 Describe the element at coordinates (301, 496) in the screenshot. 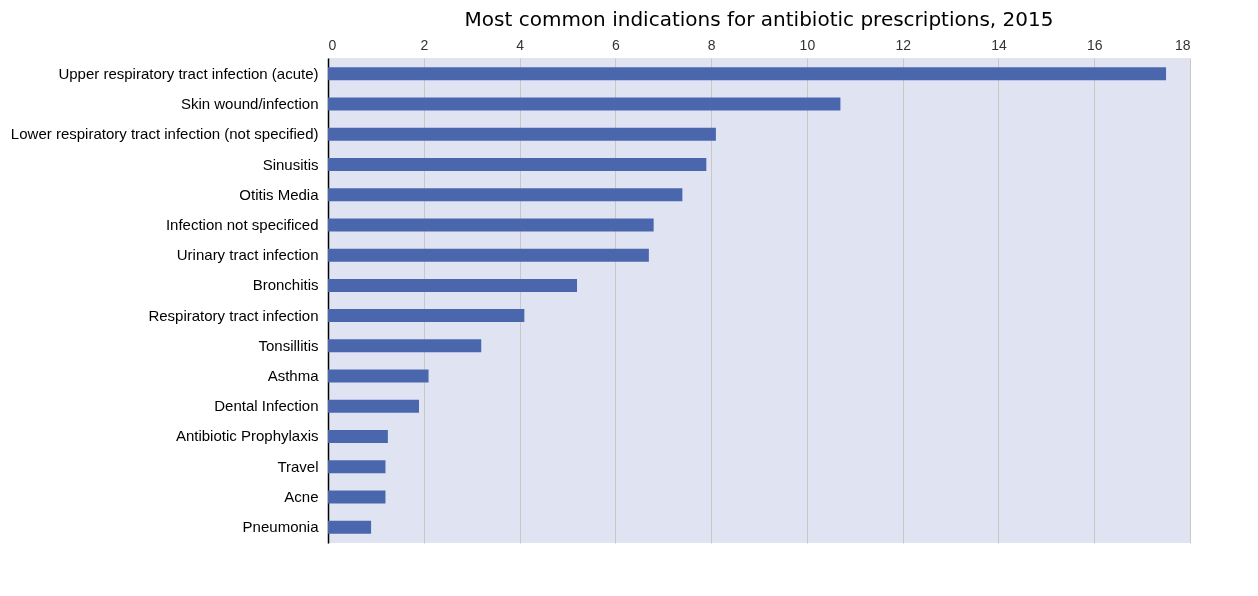

I see `y-tick-label: Acne` at that location.